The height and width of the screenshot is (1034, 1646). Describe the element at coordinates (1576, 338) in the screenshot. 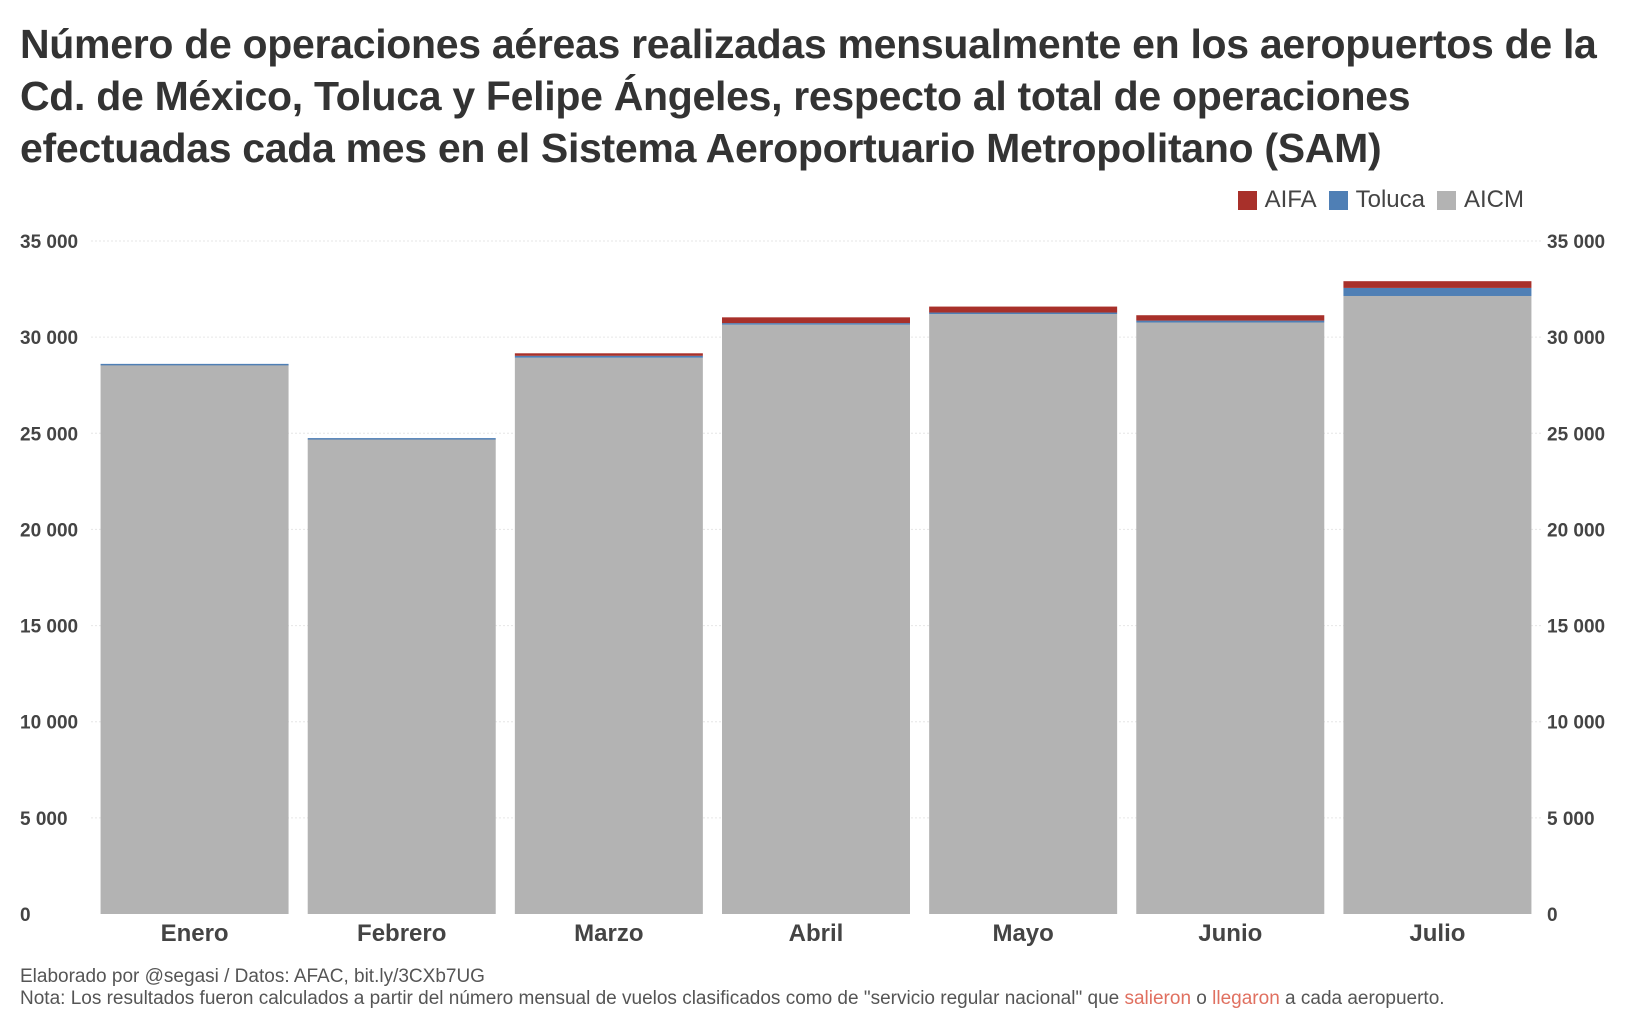

I see `y-tick-label-right: 30 000` at that location.